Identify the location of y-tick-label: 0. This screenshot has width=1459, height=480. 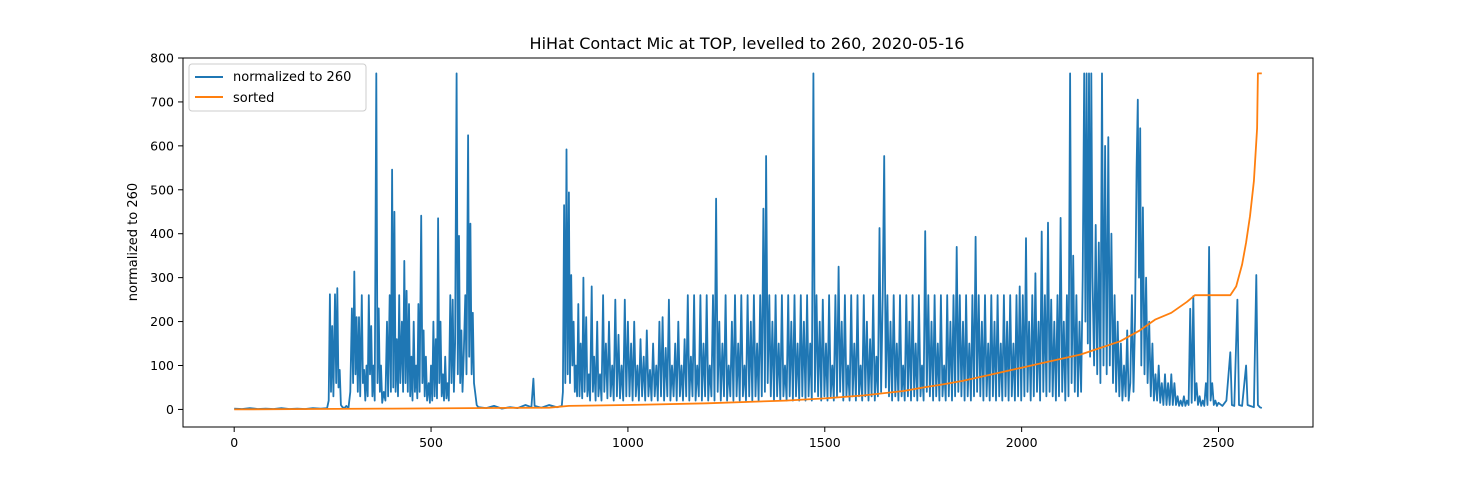
(170, 409).